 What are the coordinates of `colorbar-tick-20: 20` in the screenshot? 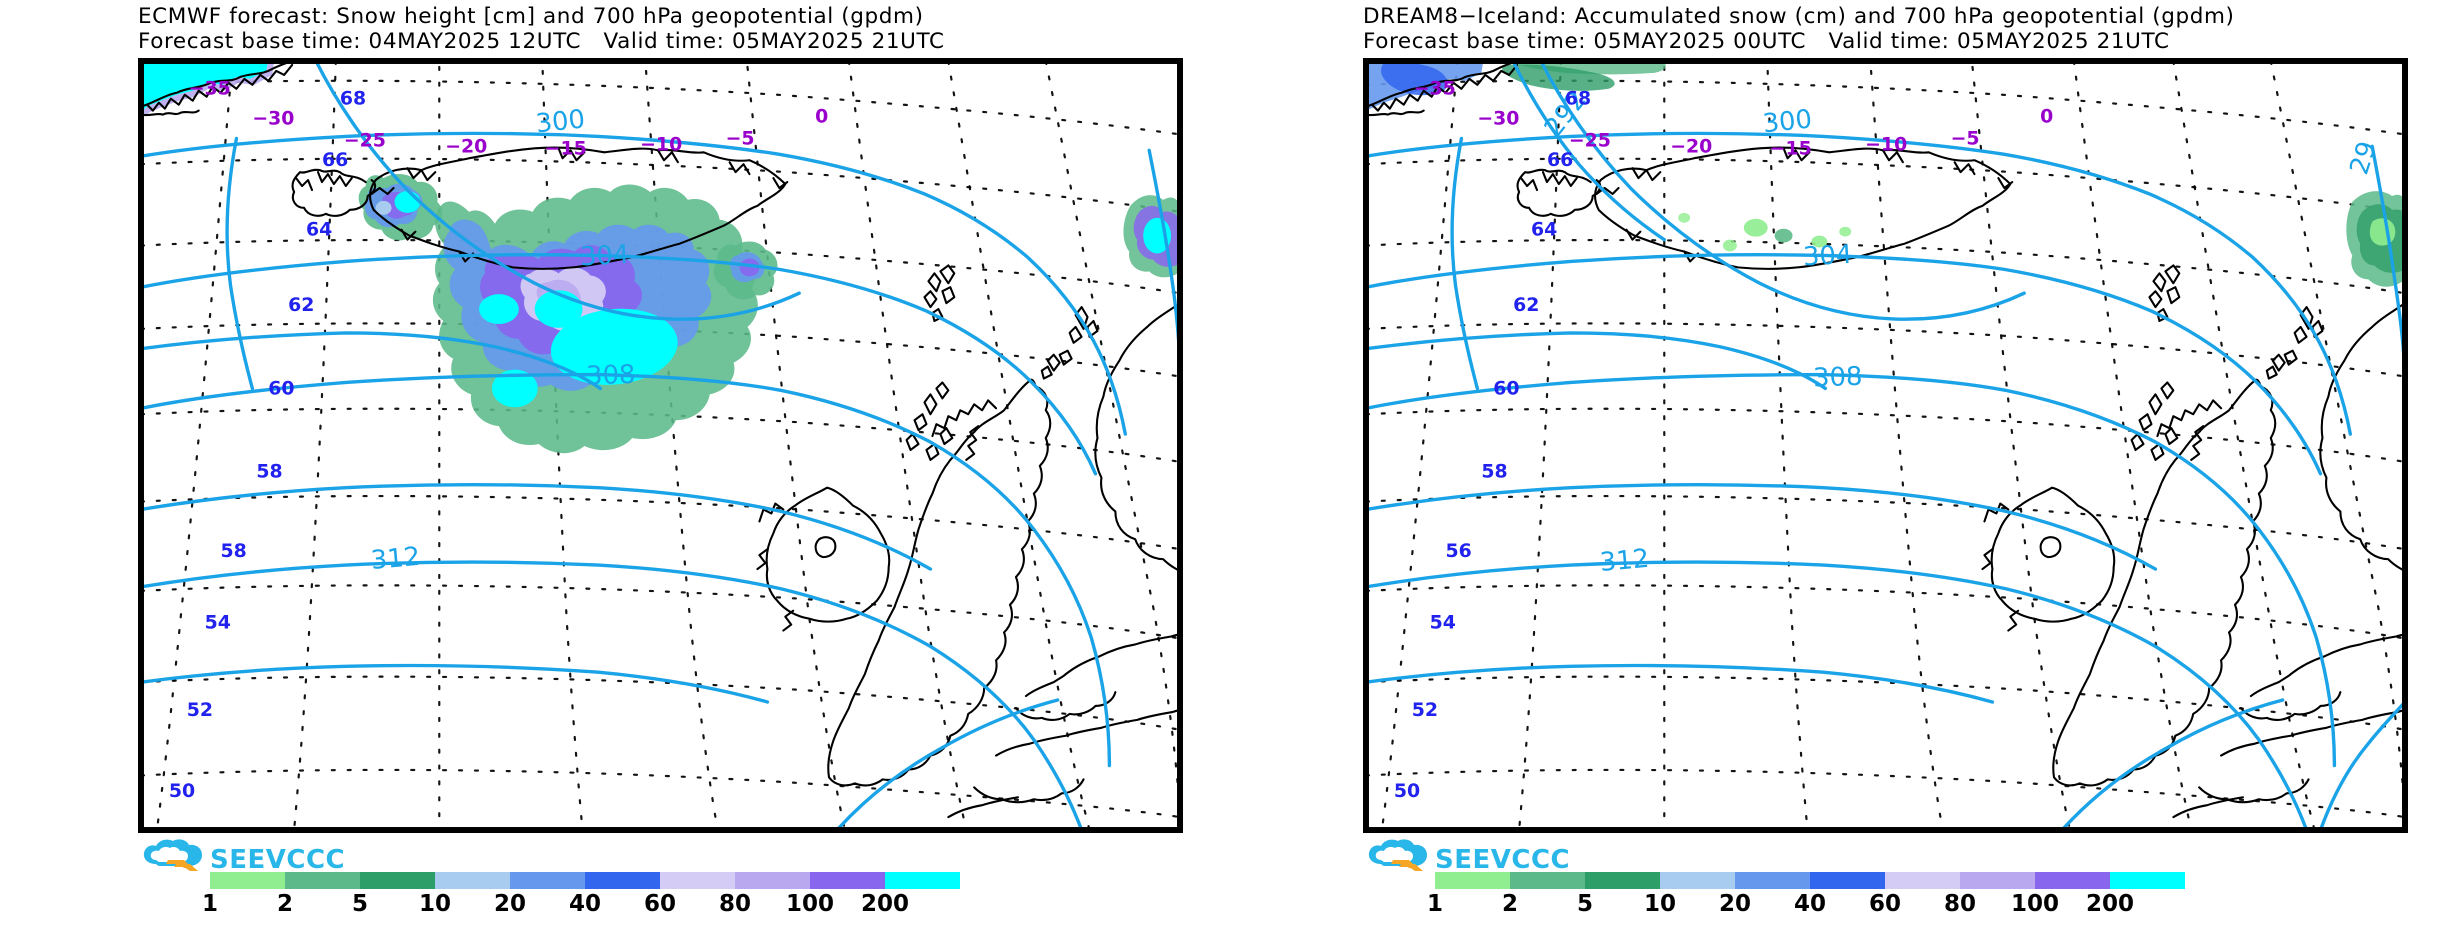 It's located at (1735, 904).